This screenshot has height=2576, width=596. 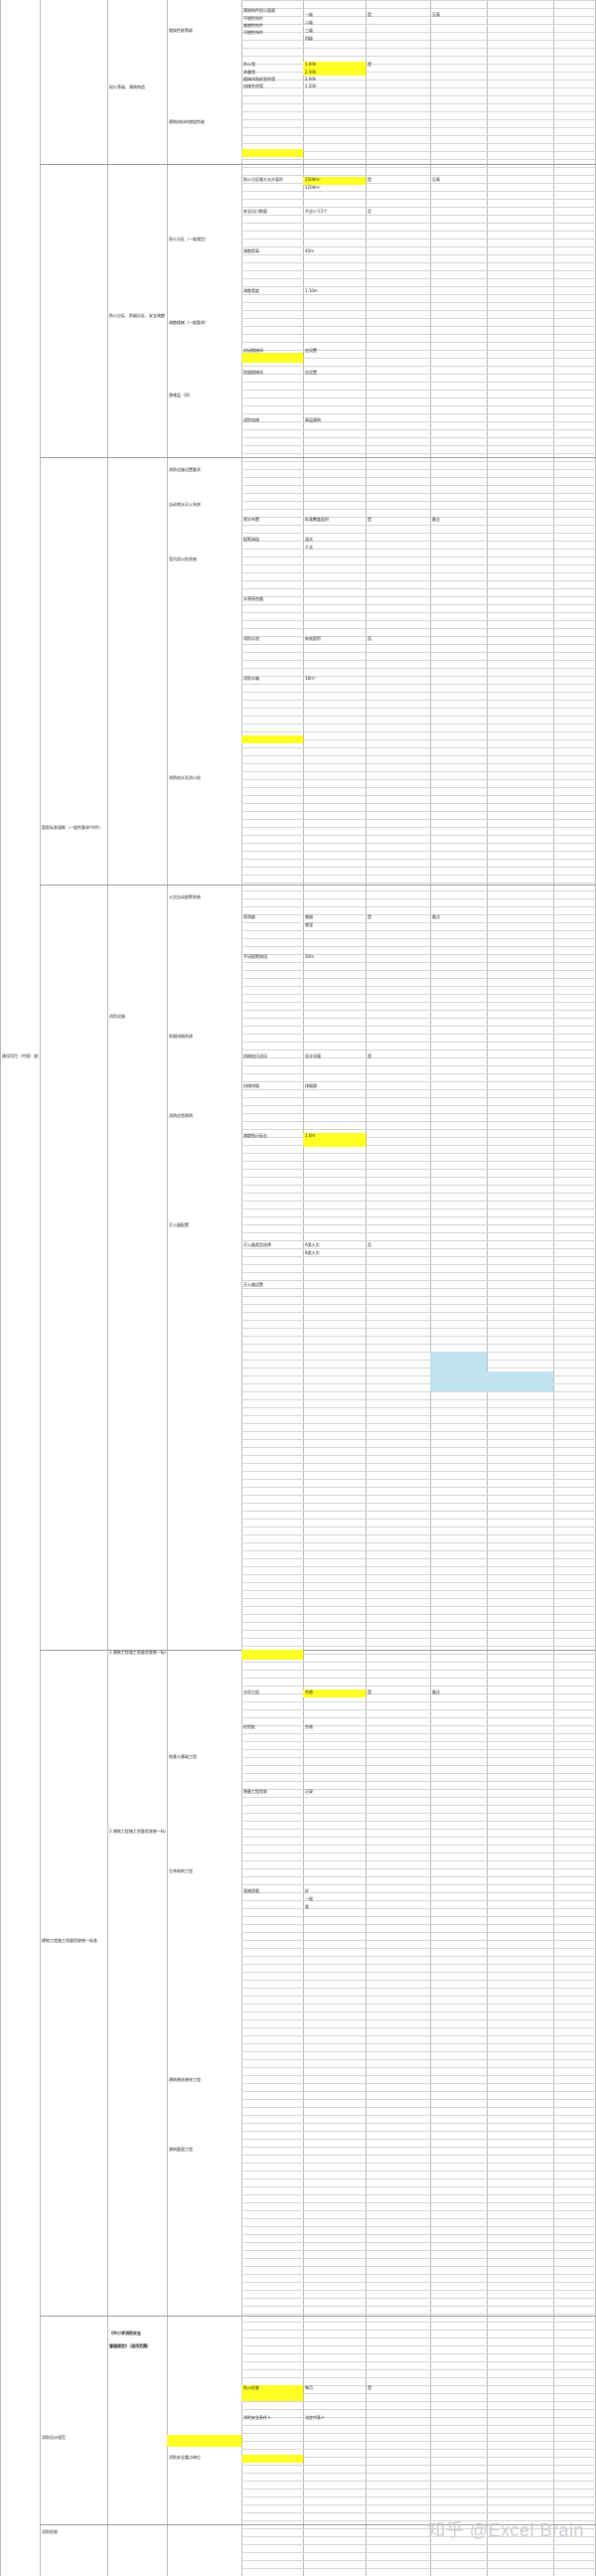 What do you see at coordinates (21, 1055) in the screenshot?
I see `cell-col0: 建设项目（中国）部分建筑` at bounding box center [21, 1055].